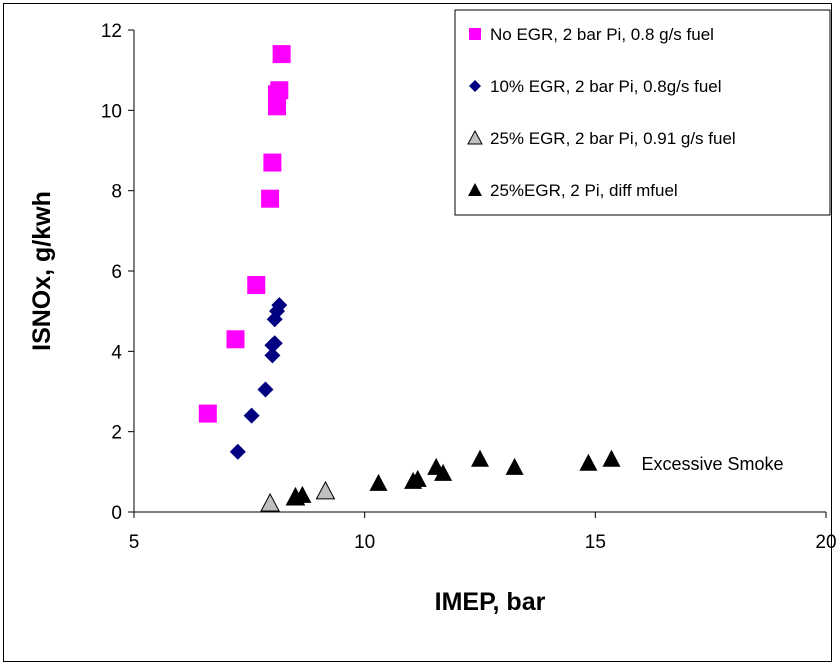  What do you see at coordinates (116, 433) in the screenshot?
I see `y-tick-label: 2` at bounding box center [116, 433].